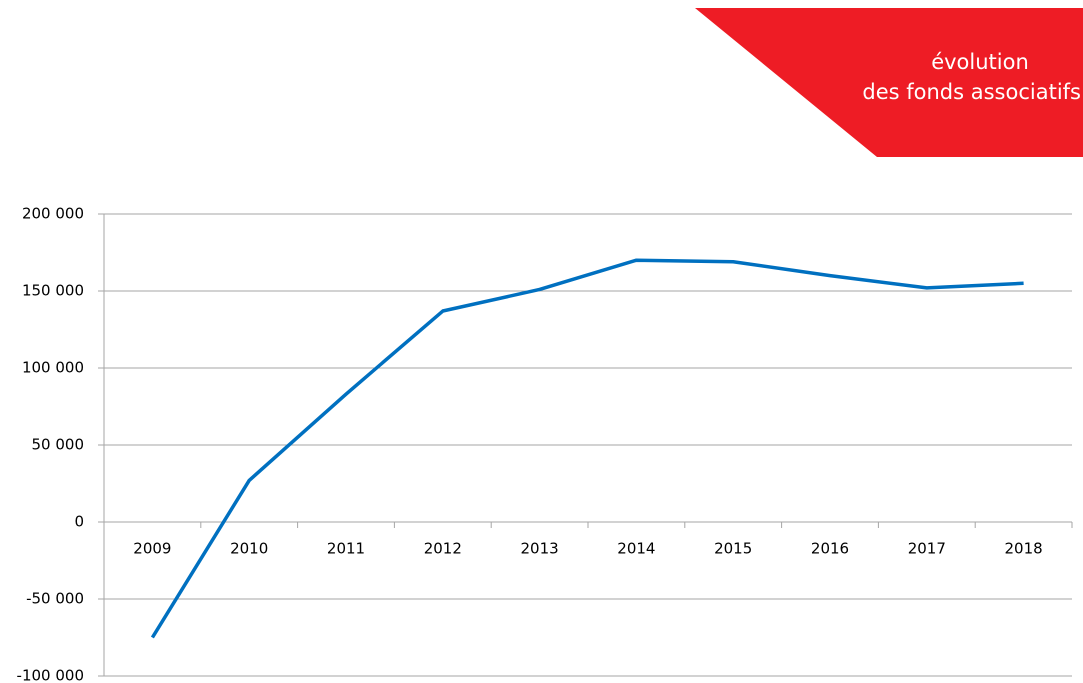  Describe the element at coordinates (79, 522) in the screenshot. I see `y-tick-label: 0` at that location.